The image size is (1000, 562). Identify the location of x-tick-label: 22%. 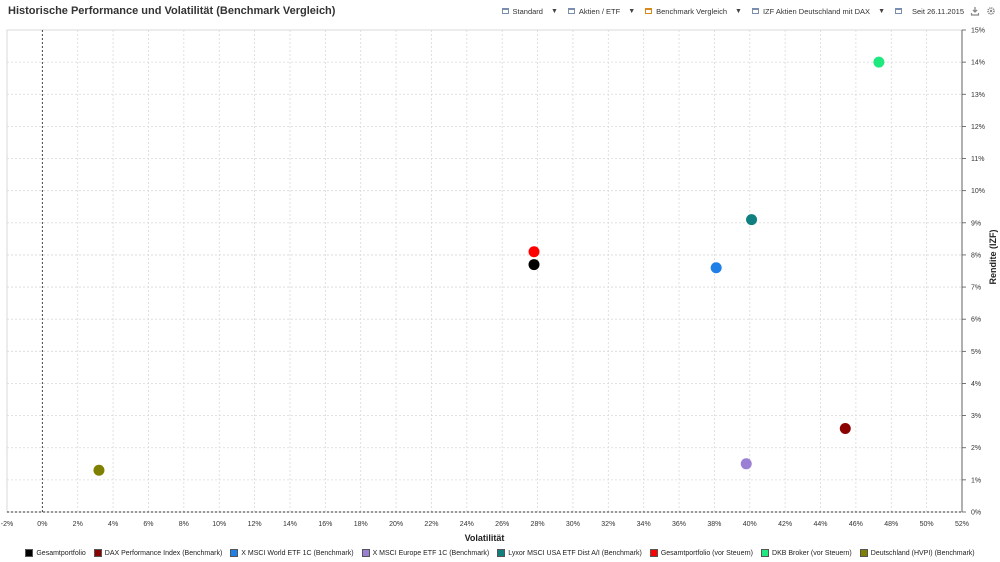
(431, 524).